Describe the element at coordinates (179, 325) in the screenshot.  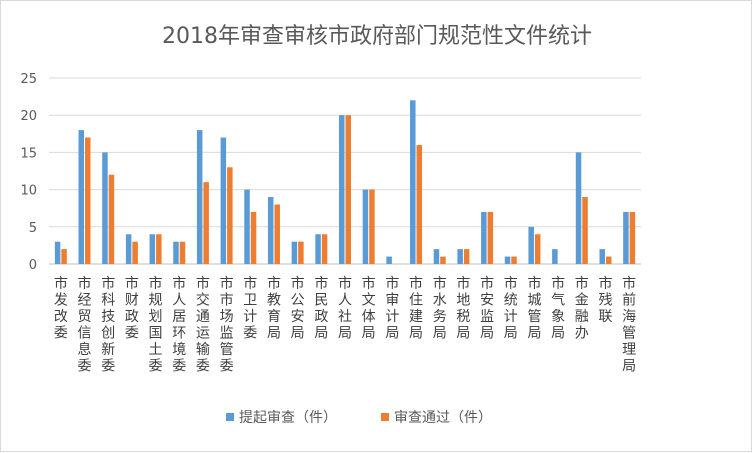
I see `x-tick-label: 市人居环境委` at that location.